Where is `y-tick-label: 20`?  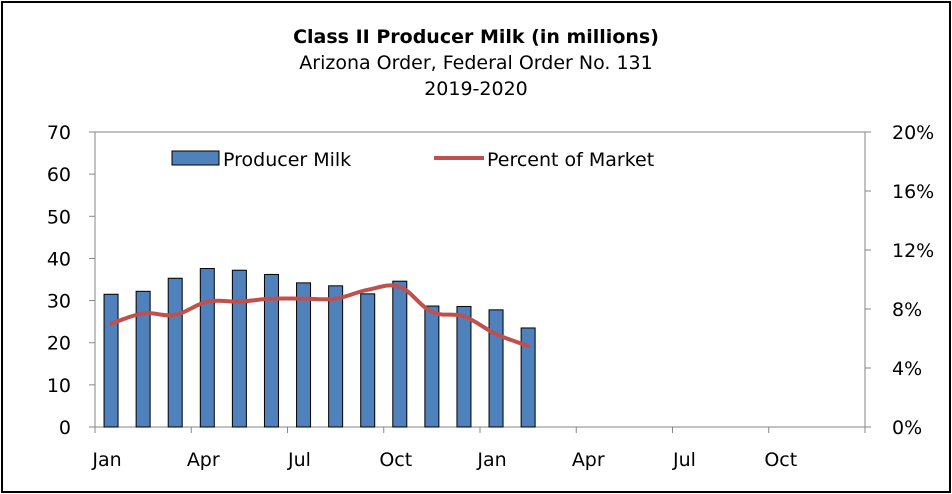 y-tick-label: 20 is located at coordinates (59, 344).